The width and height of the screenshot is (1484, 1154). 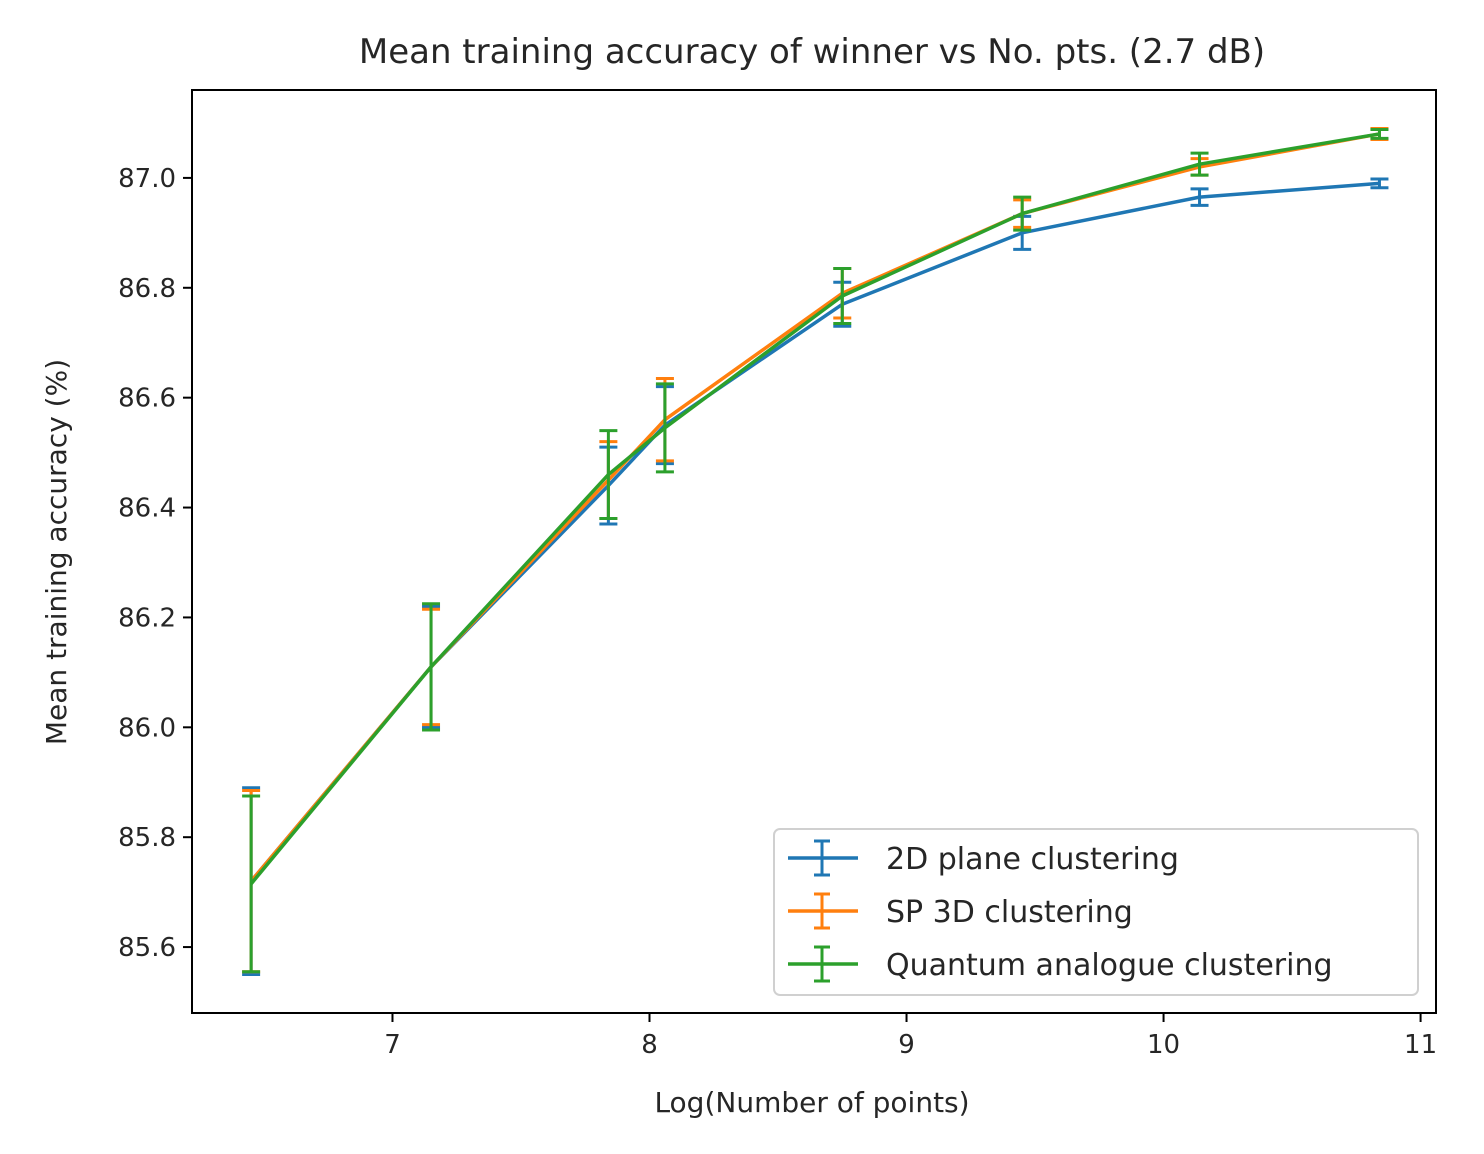 I want to click on y-tick-label: 85.8, so click(x=147, y=838).